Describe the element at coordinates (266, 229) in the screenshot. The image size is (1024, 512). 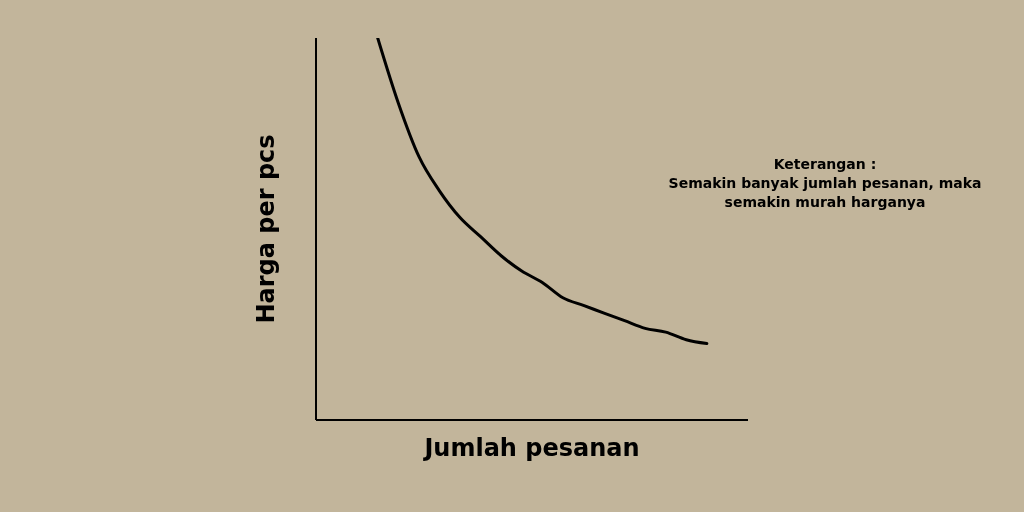
I see `y-axis-title: Harga per pcs` at that location.